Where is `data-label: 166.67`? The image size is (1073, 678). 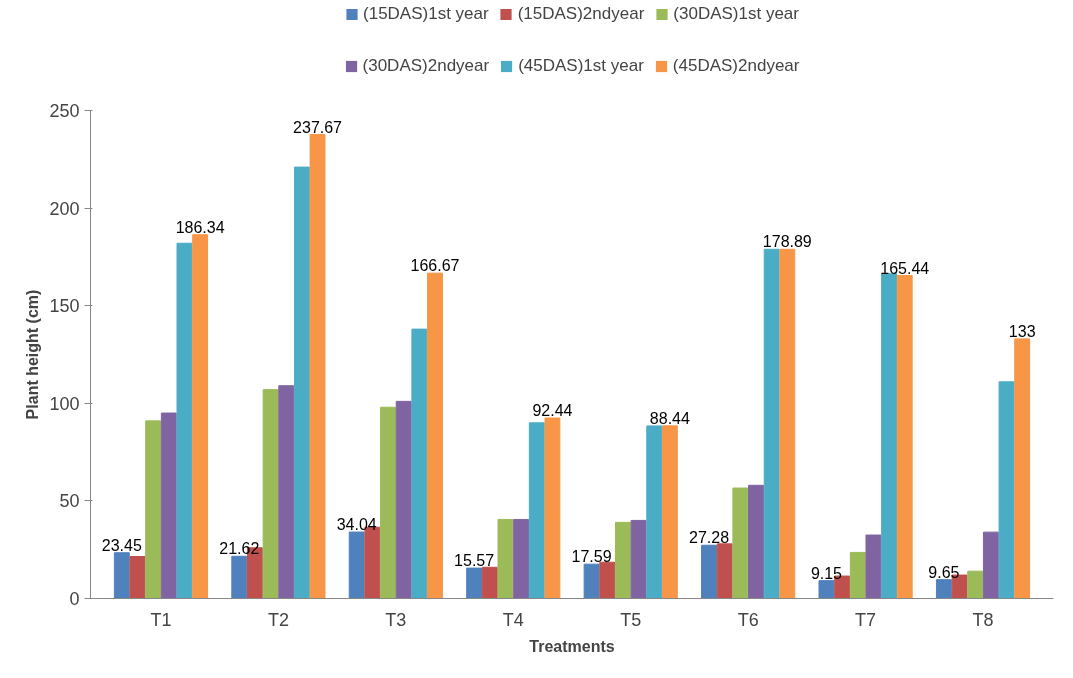 data-label: 166.67 is located at coordinates (435, 266).